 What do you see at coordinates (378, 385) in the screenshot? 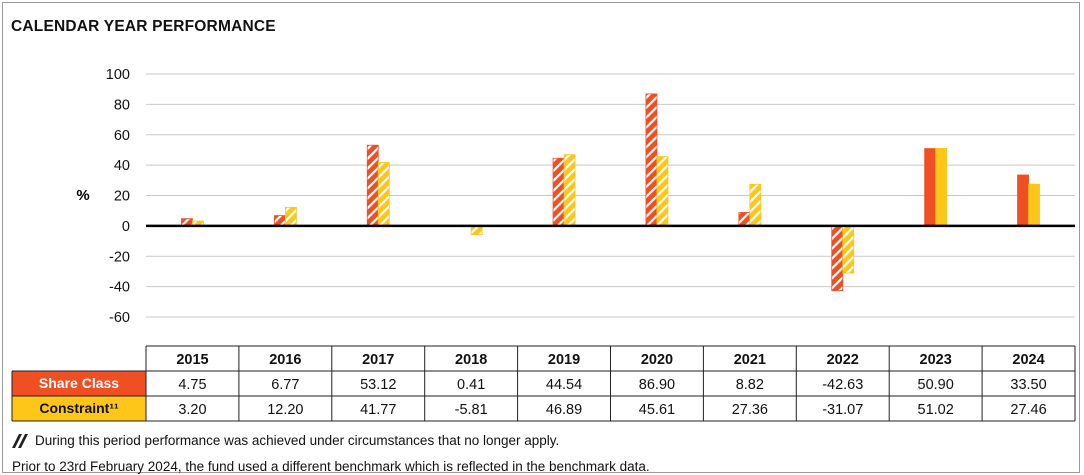
I see `table-cell: 53.12` at bounding box center [378, 385].